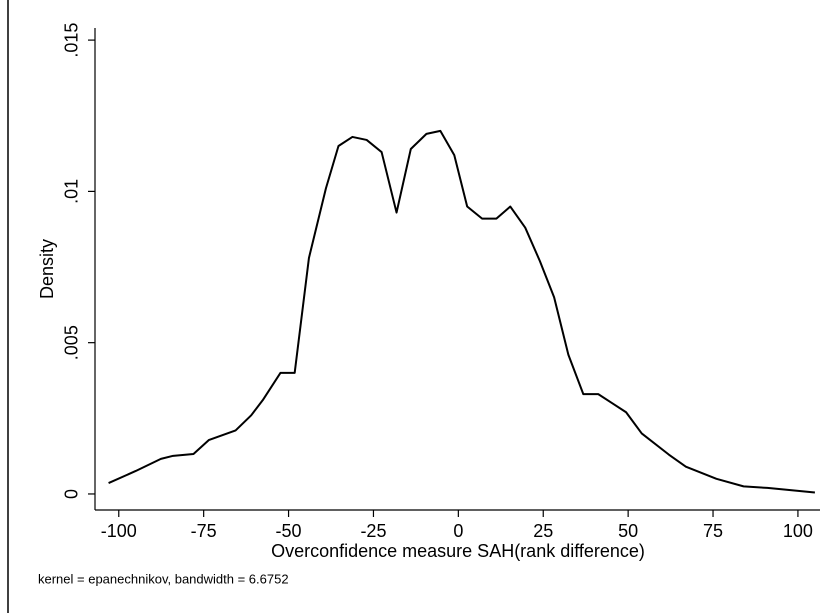 This screenshot has width=820, height=613. Describe the element at coordinates (458, 531) in the screenshot. I see `x-tick-label: 0` at that location.